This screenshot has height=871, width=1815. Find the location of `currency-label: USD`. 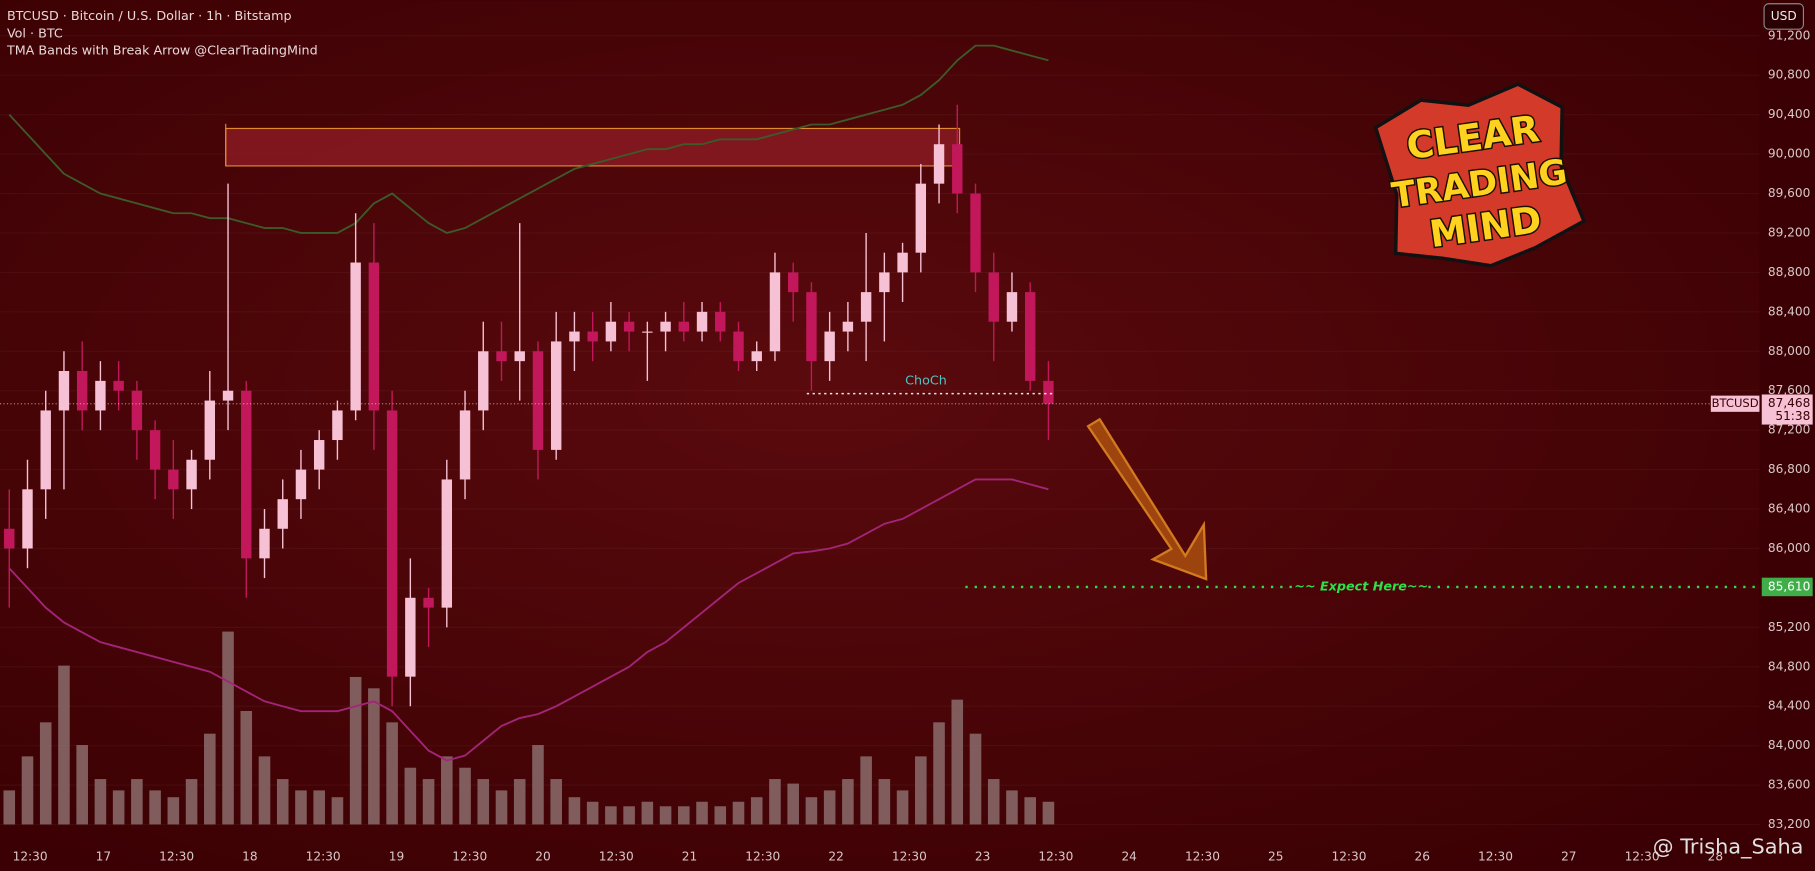

currency-label: USD is located at coordinates (1784, 16).